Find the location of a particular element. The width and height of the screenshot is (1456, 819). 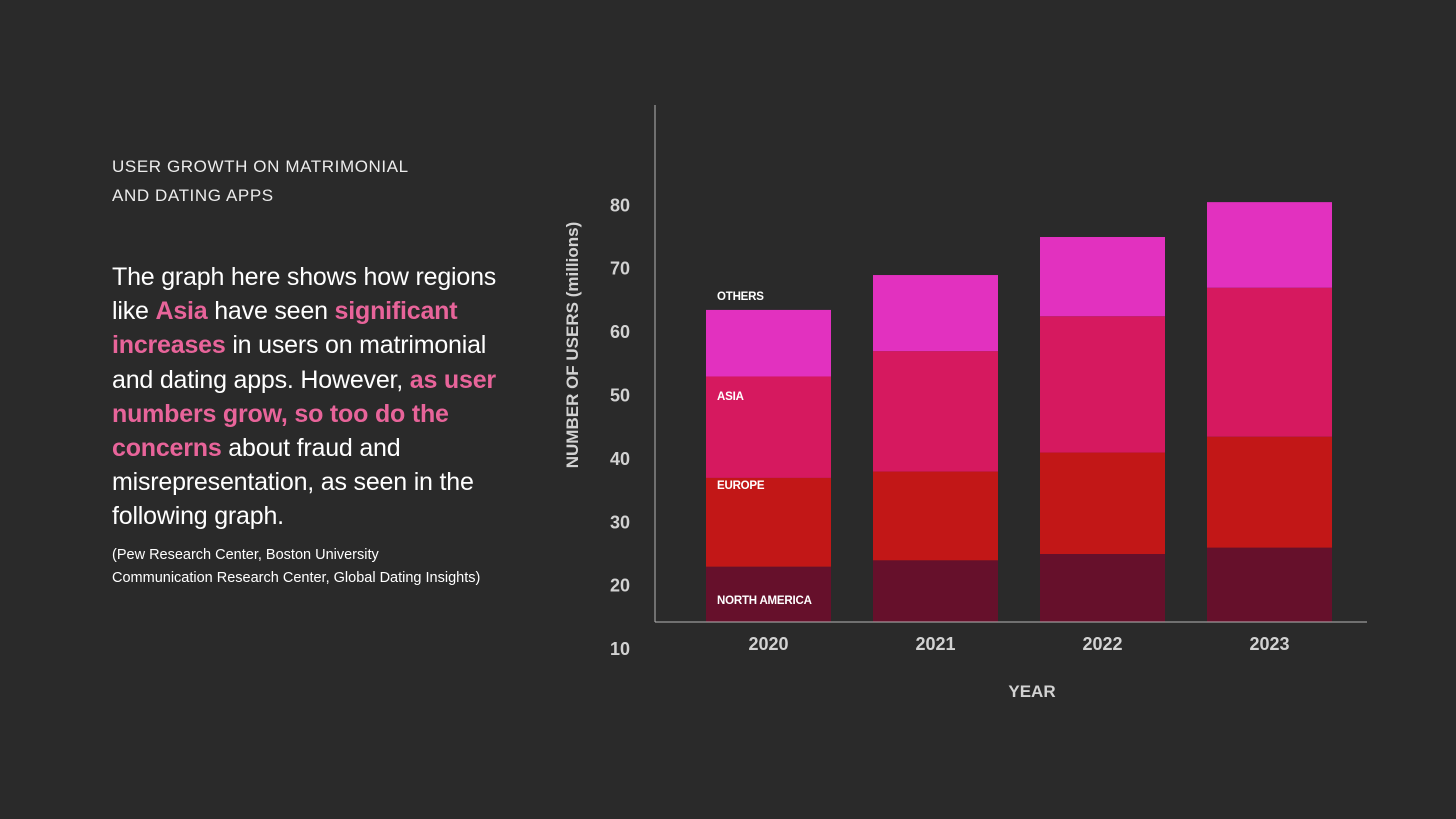

bar-segment-2023-europe is located at coordinates (1269, 492).